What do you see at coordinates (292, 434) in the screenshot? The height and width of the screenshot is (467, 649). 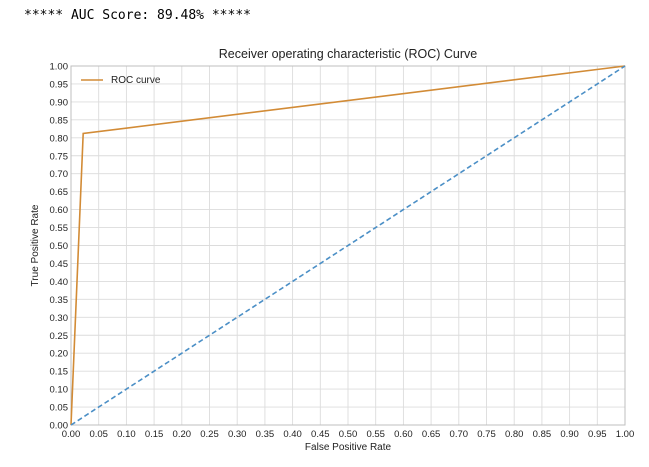 I see `x-tick-label: 0.40` at bounding box center [292, 434].